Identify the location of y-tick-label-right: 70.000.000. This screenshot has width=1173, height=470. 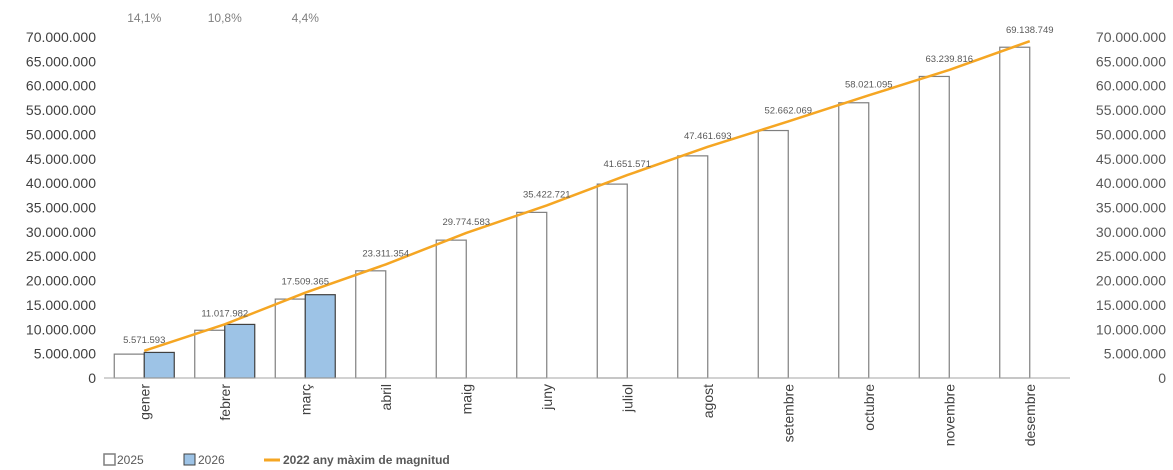
(1131, 37).